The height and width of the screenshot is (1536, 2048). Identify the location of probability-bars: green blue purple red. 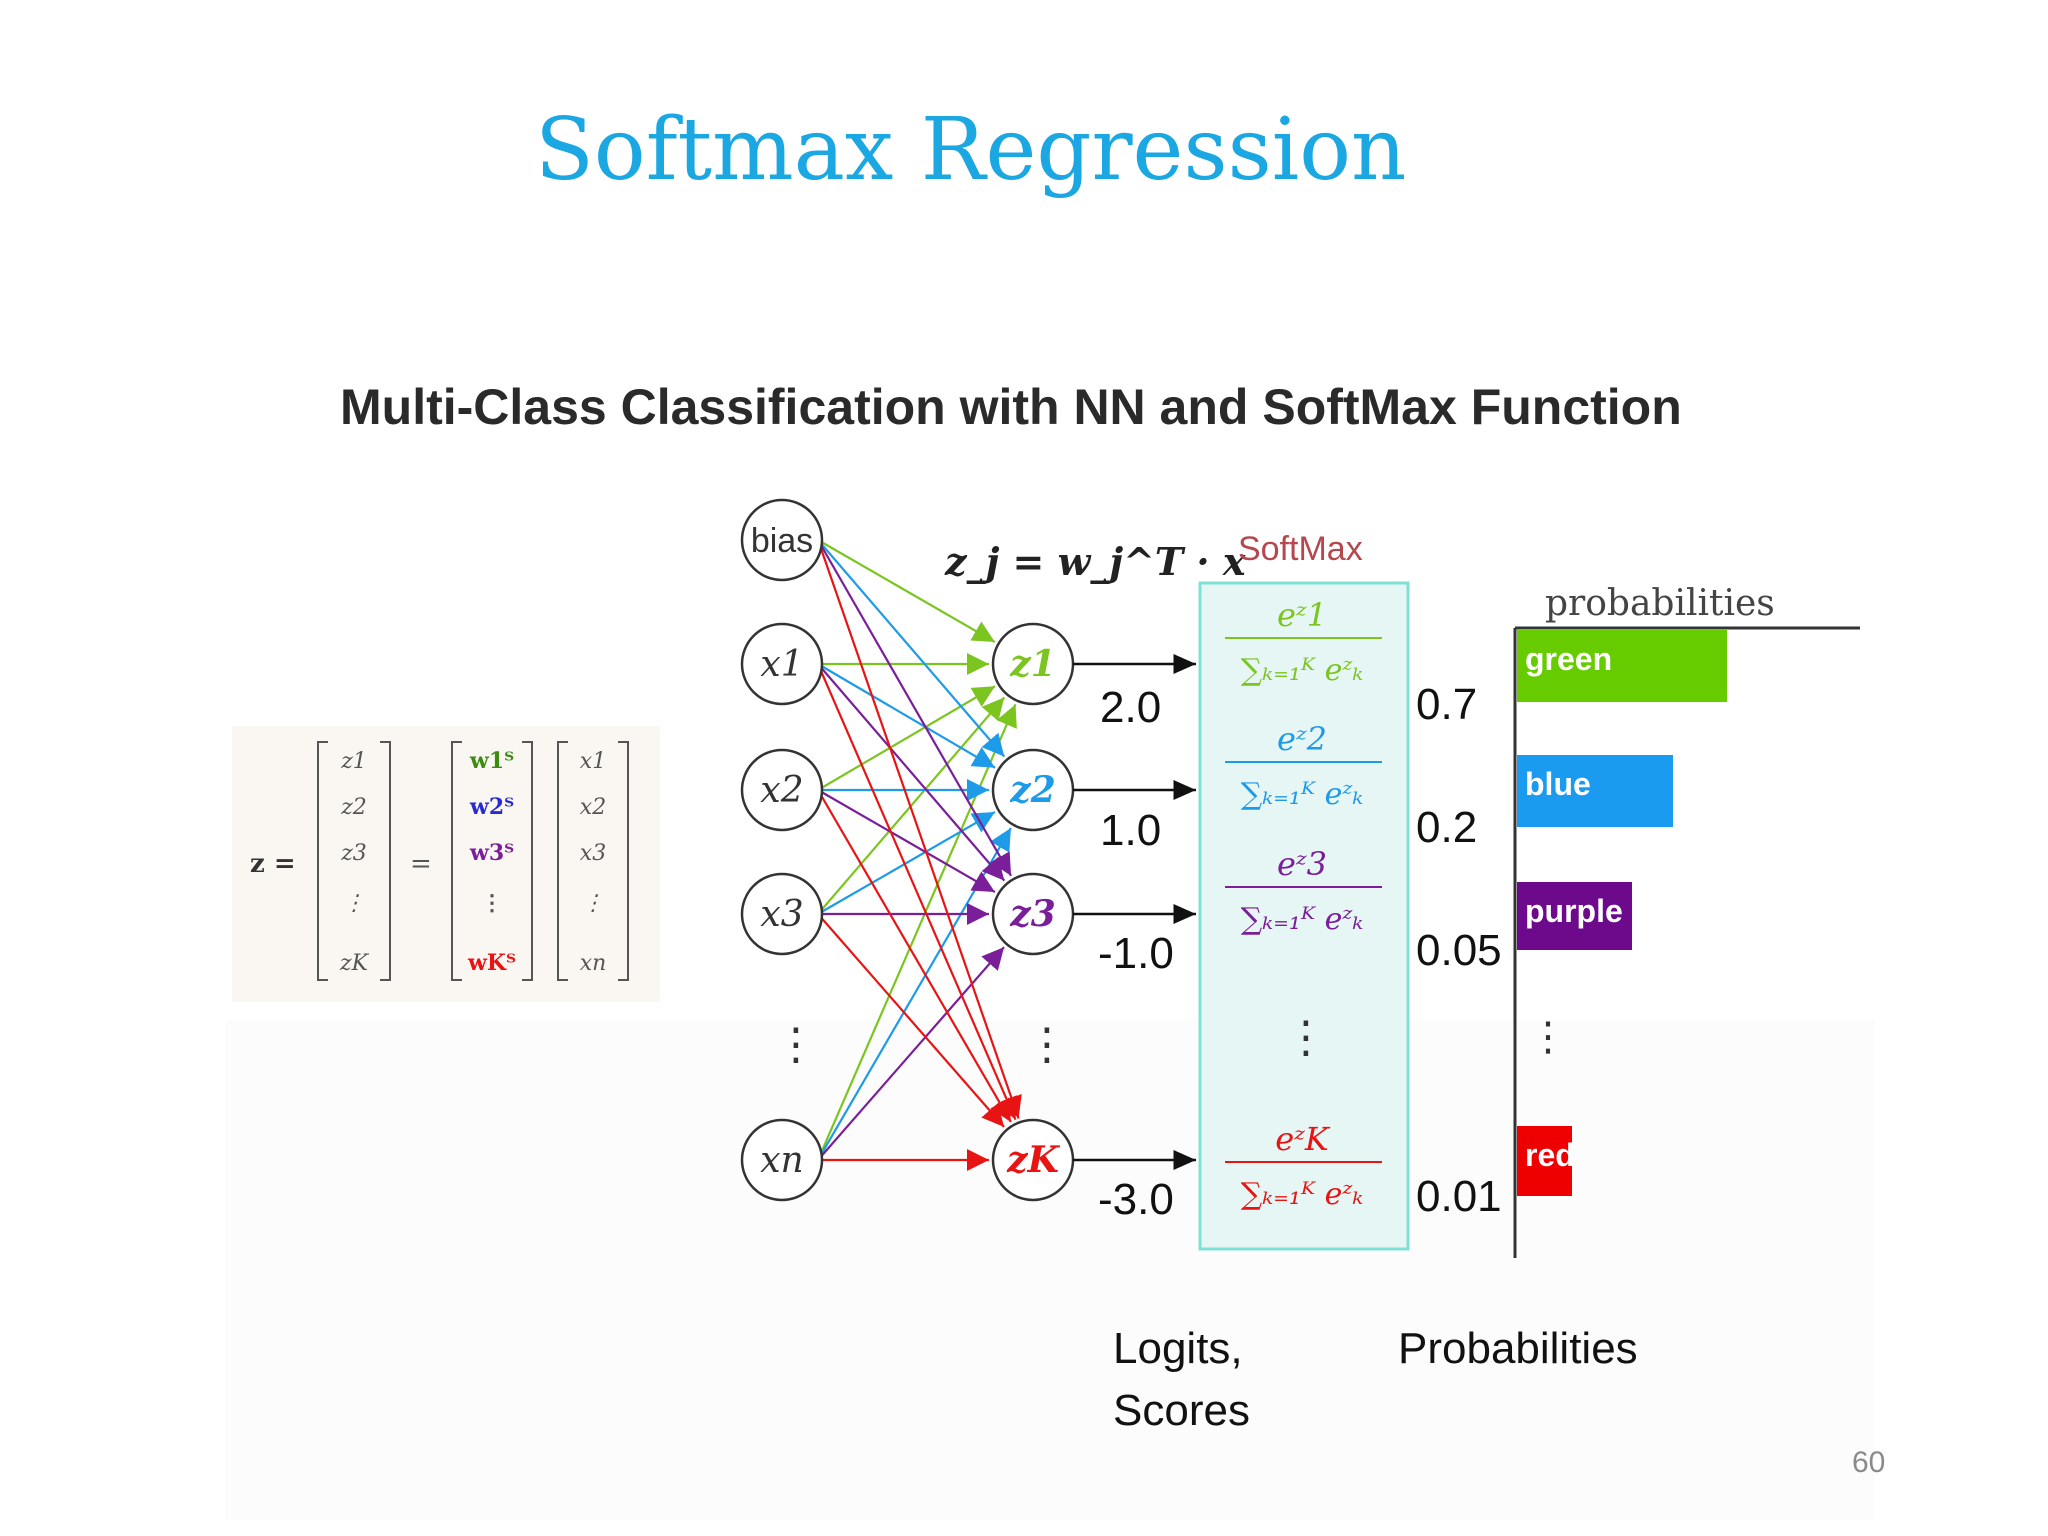
(1622, 913).